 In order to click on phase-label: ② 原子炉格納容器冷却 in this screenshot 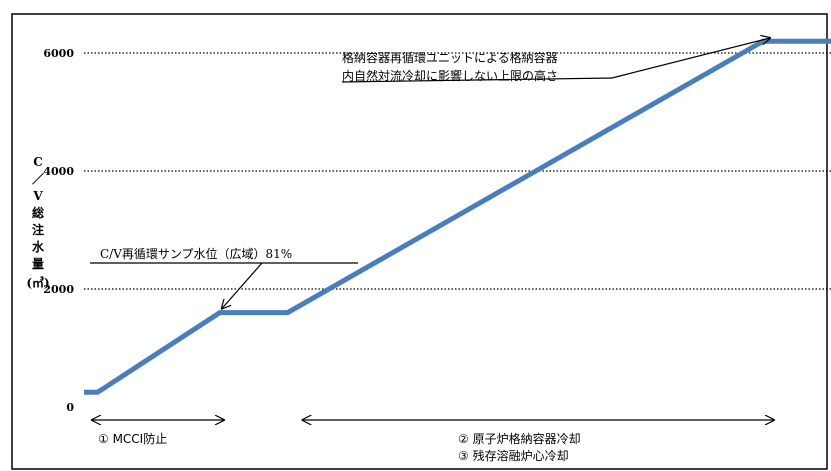, I will do `click(519, 438)`.